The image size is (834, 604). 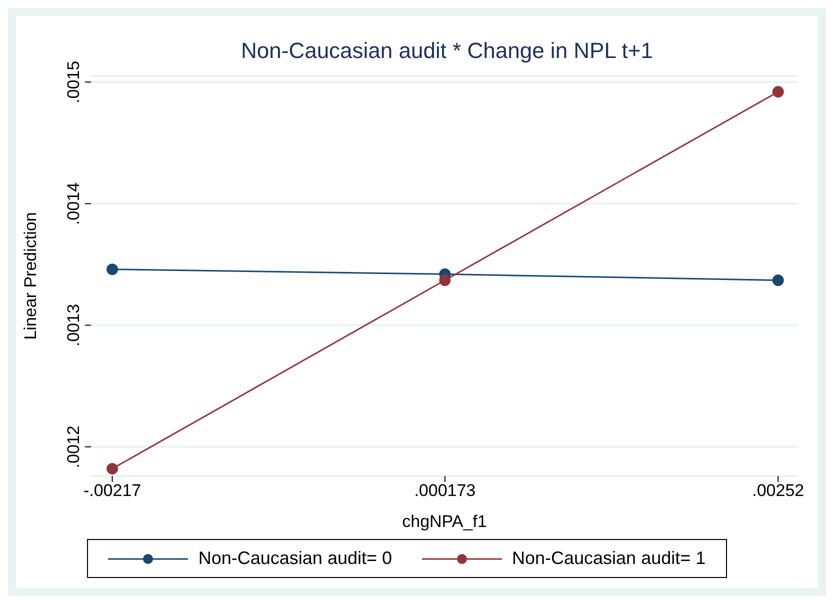 What do you see at coordinates (609, 558) in the screenshot?
I see `legend-label: Non-Caucasian audit= 1` at bounding box center [609, 558].